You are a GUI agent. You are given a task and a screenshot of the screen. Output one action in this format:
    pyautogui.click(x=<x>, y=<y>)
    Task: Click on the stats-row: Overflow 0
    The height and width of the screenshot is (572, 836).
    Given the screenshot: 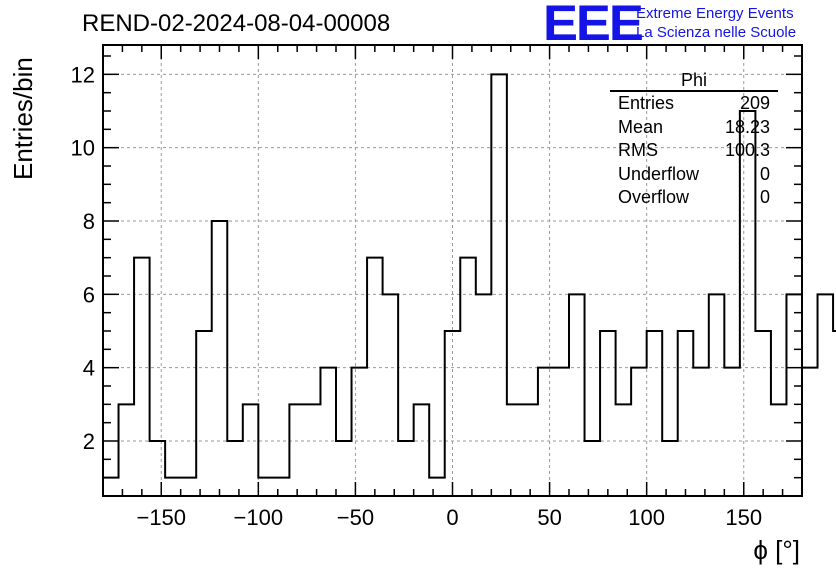 What is the action you would take?
    pyautogui.click(x=694, y=198)
    